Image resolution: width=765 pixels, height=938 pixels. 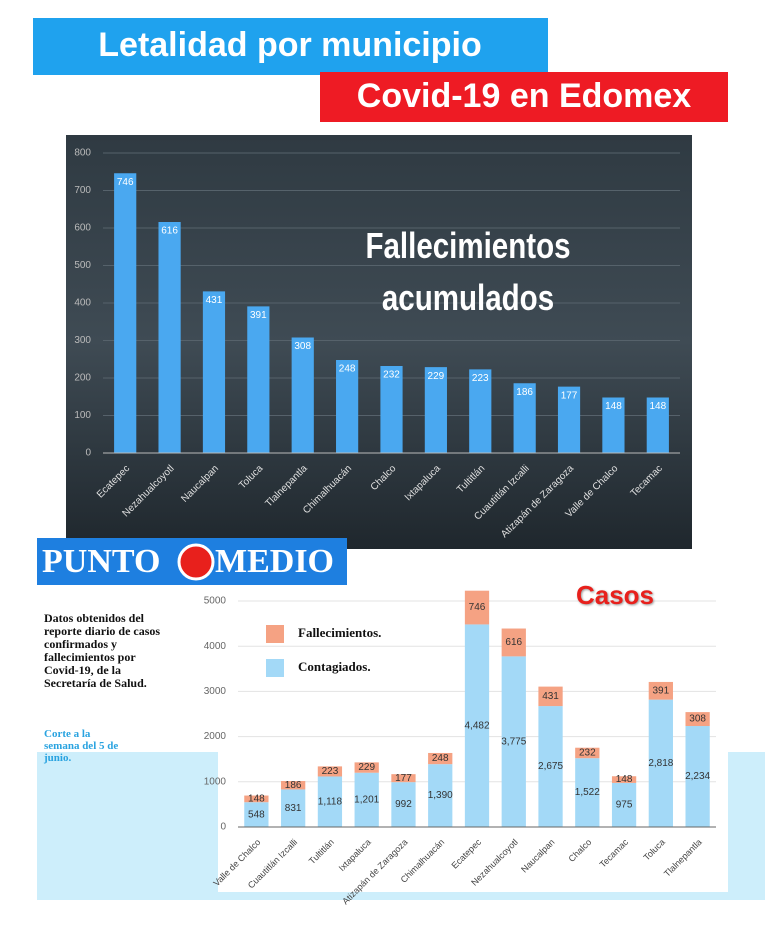 What do you see at coordinates (334, 666) in the screenshot?
I see `legend-label: Contagiados.` at bounding box center [334, 666].